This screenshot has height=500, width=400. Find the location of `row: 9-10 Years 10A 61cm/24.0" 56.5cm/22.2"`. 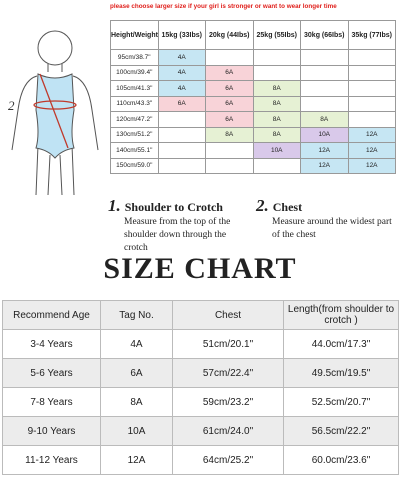

row: 9-10 Years 10A 61cm/24.0" 56.5cm/22.2" is located at coordinates (200, 431).